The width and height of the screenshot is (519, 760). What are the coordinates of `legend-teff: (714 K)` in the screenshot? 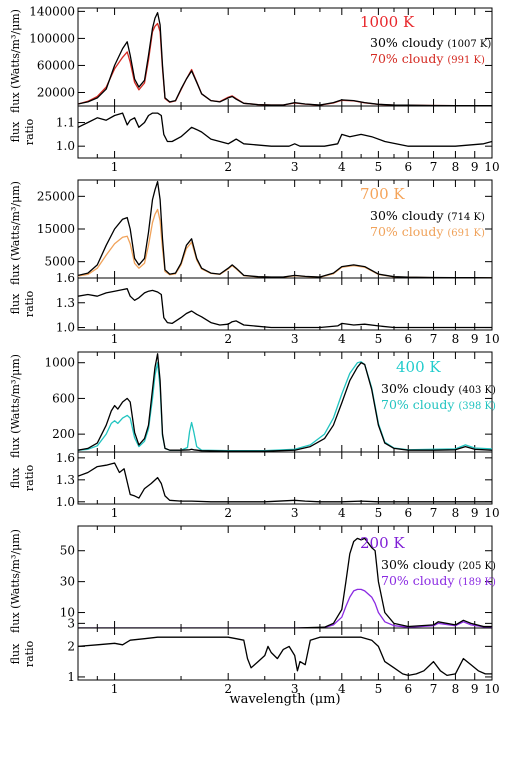 It's located at (466, 217).